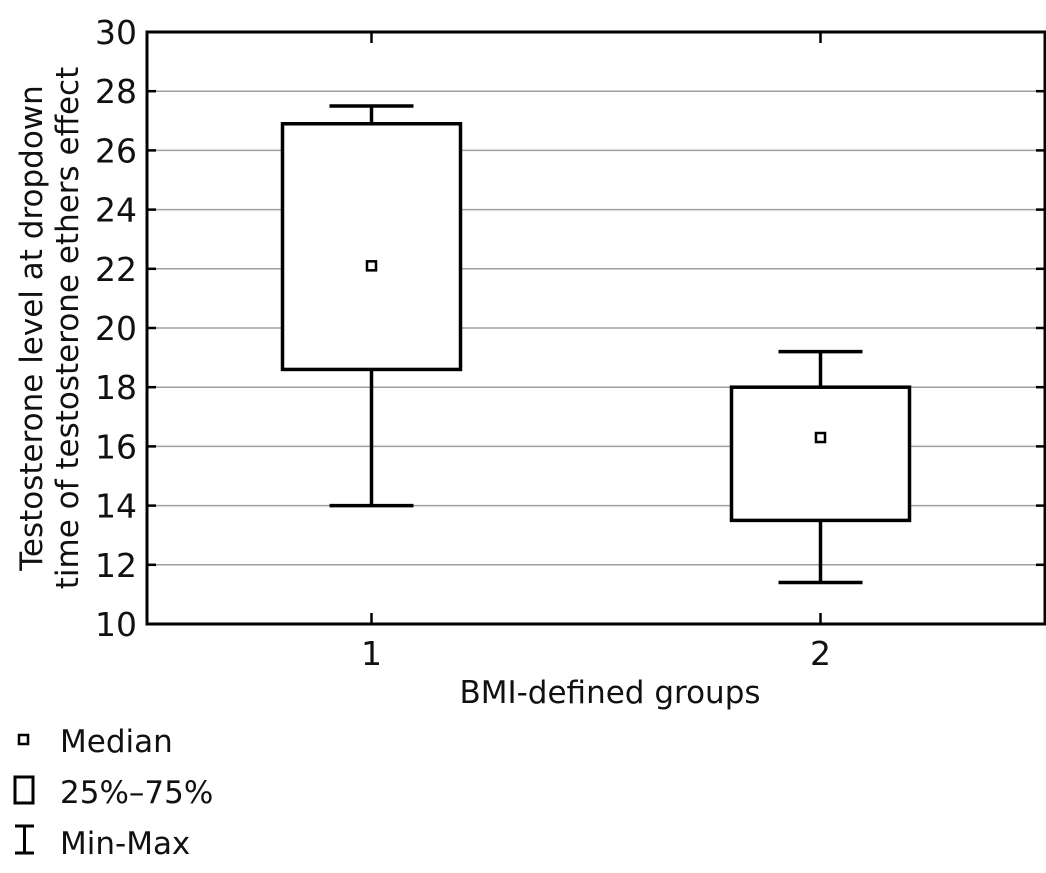  Describe the element at coordinates (116, 269) in the screenshot. I see `y-tick-label: 22` at that location.